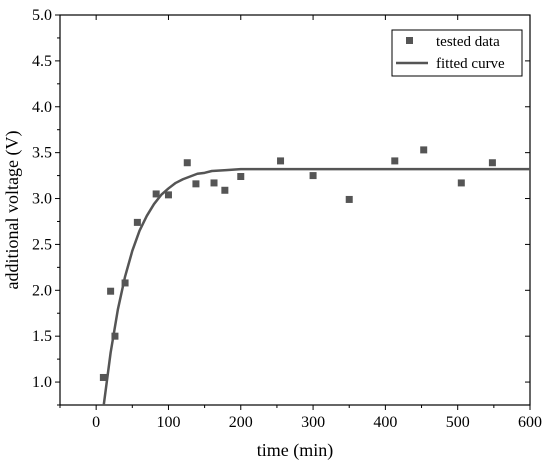  Describe the element at coordinates (168, 422) in the screenshot. I see `x-tick-label: 100` at that location.